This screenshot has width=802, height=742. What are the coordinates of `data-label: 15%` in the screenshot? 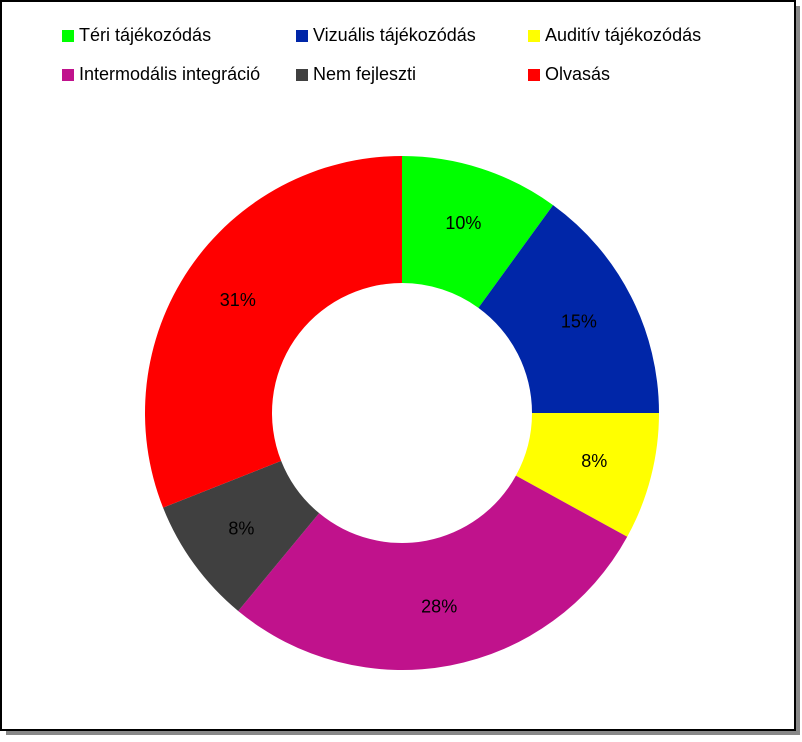 It's located at (579, 322).